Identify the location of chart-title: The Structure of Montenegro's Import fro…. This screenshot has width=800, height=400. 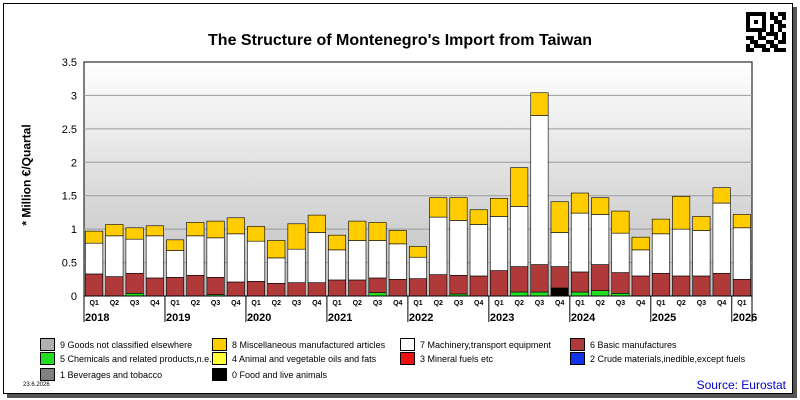
(400, 40).